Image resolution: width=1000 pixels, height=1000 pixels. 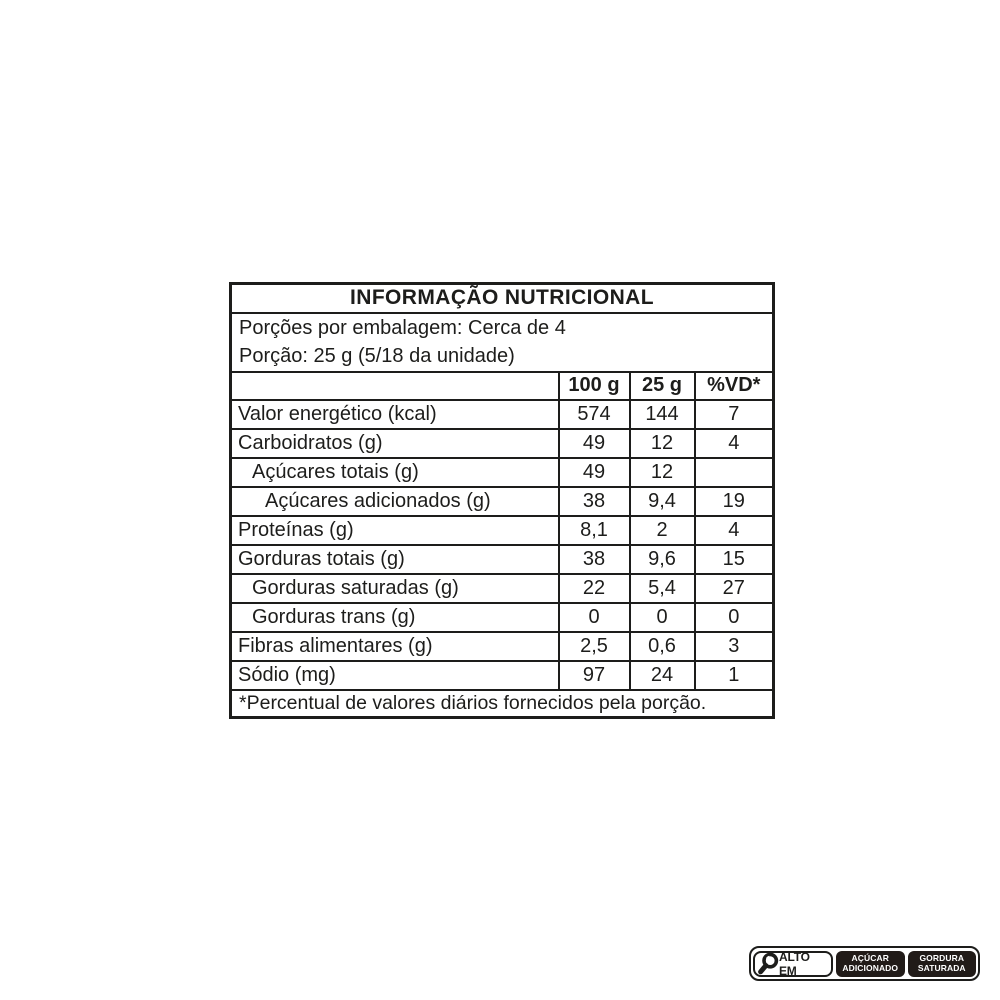 I want to click on value-25g: 0, so click(x=662, y=617).